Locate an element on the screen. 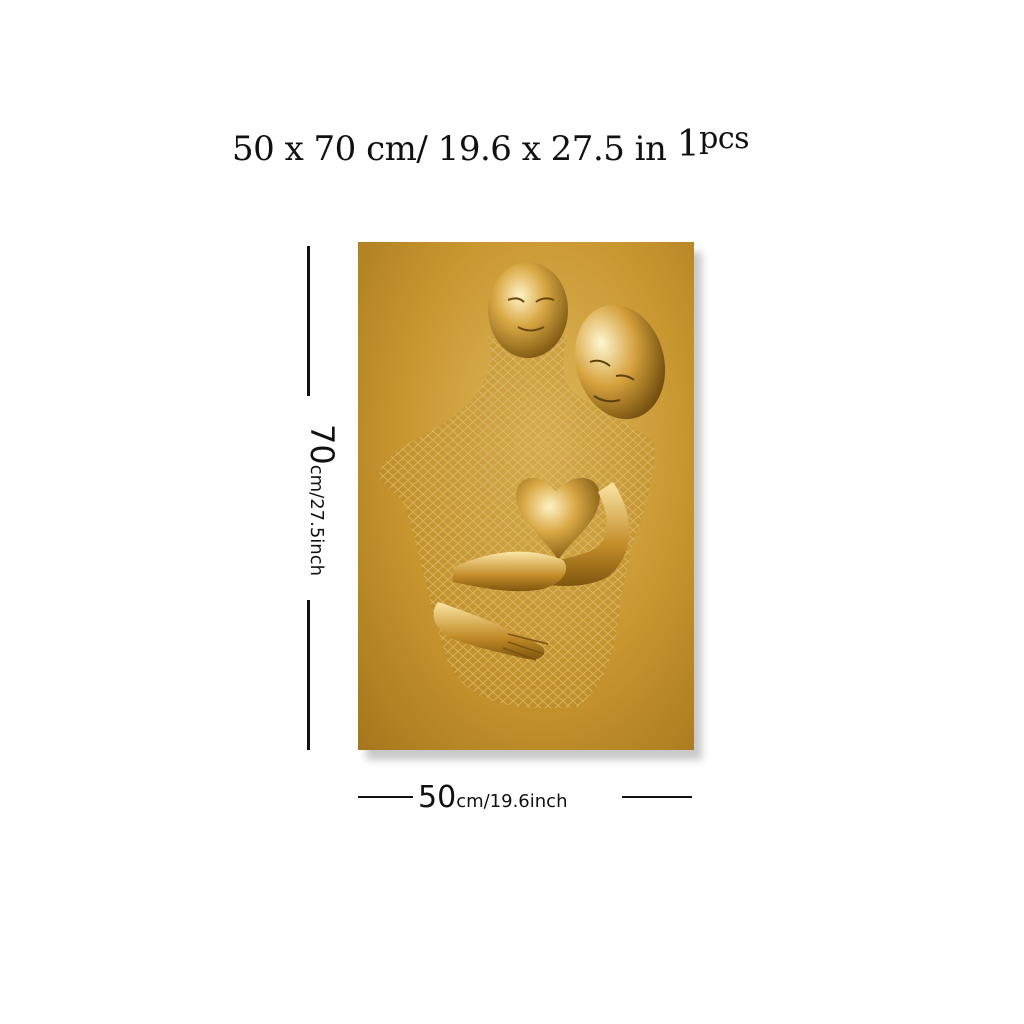 This screenshot has width=1024, height=1024. width-dim-line-left is located at coordinates (385, 797).